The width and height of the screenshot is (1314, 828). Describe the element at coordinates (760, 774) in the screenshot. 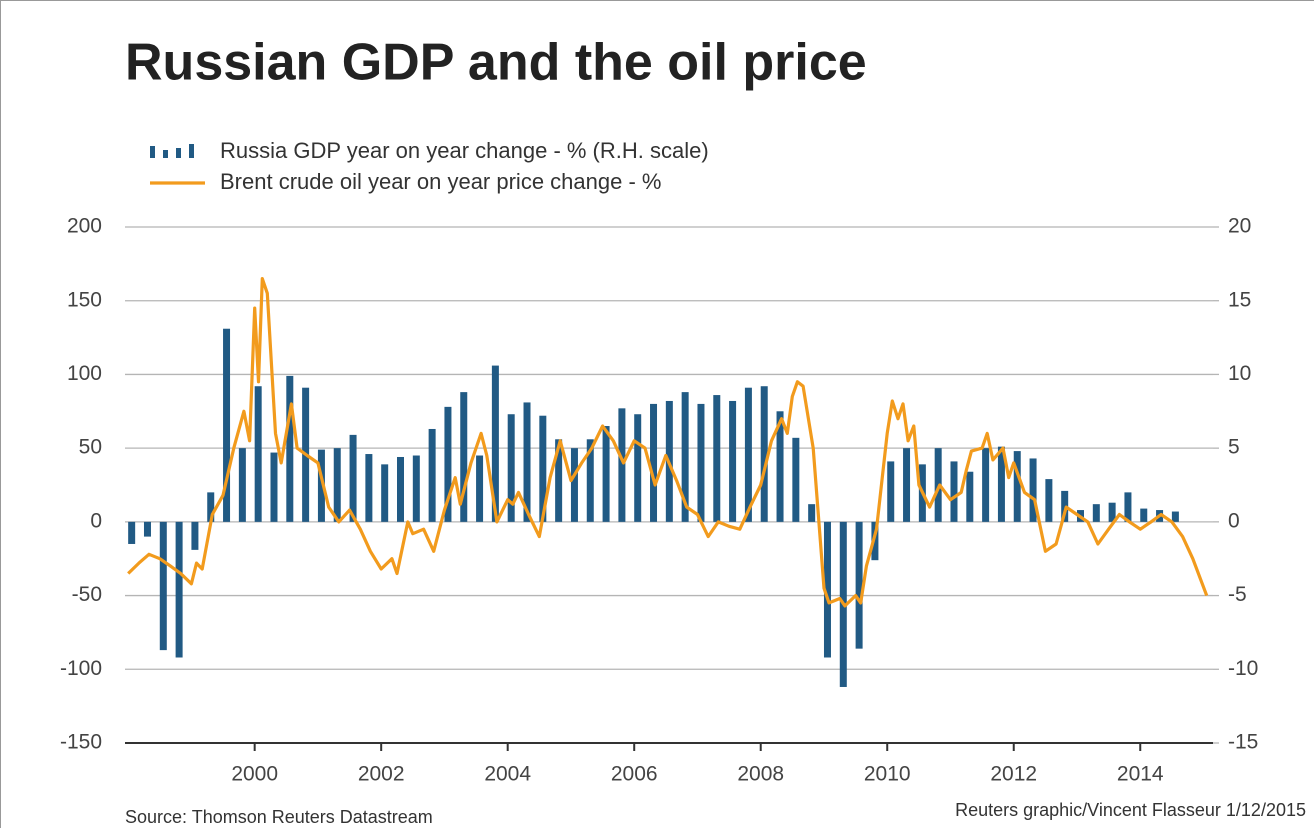

I see `x-tick-label: 2008` at that location.